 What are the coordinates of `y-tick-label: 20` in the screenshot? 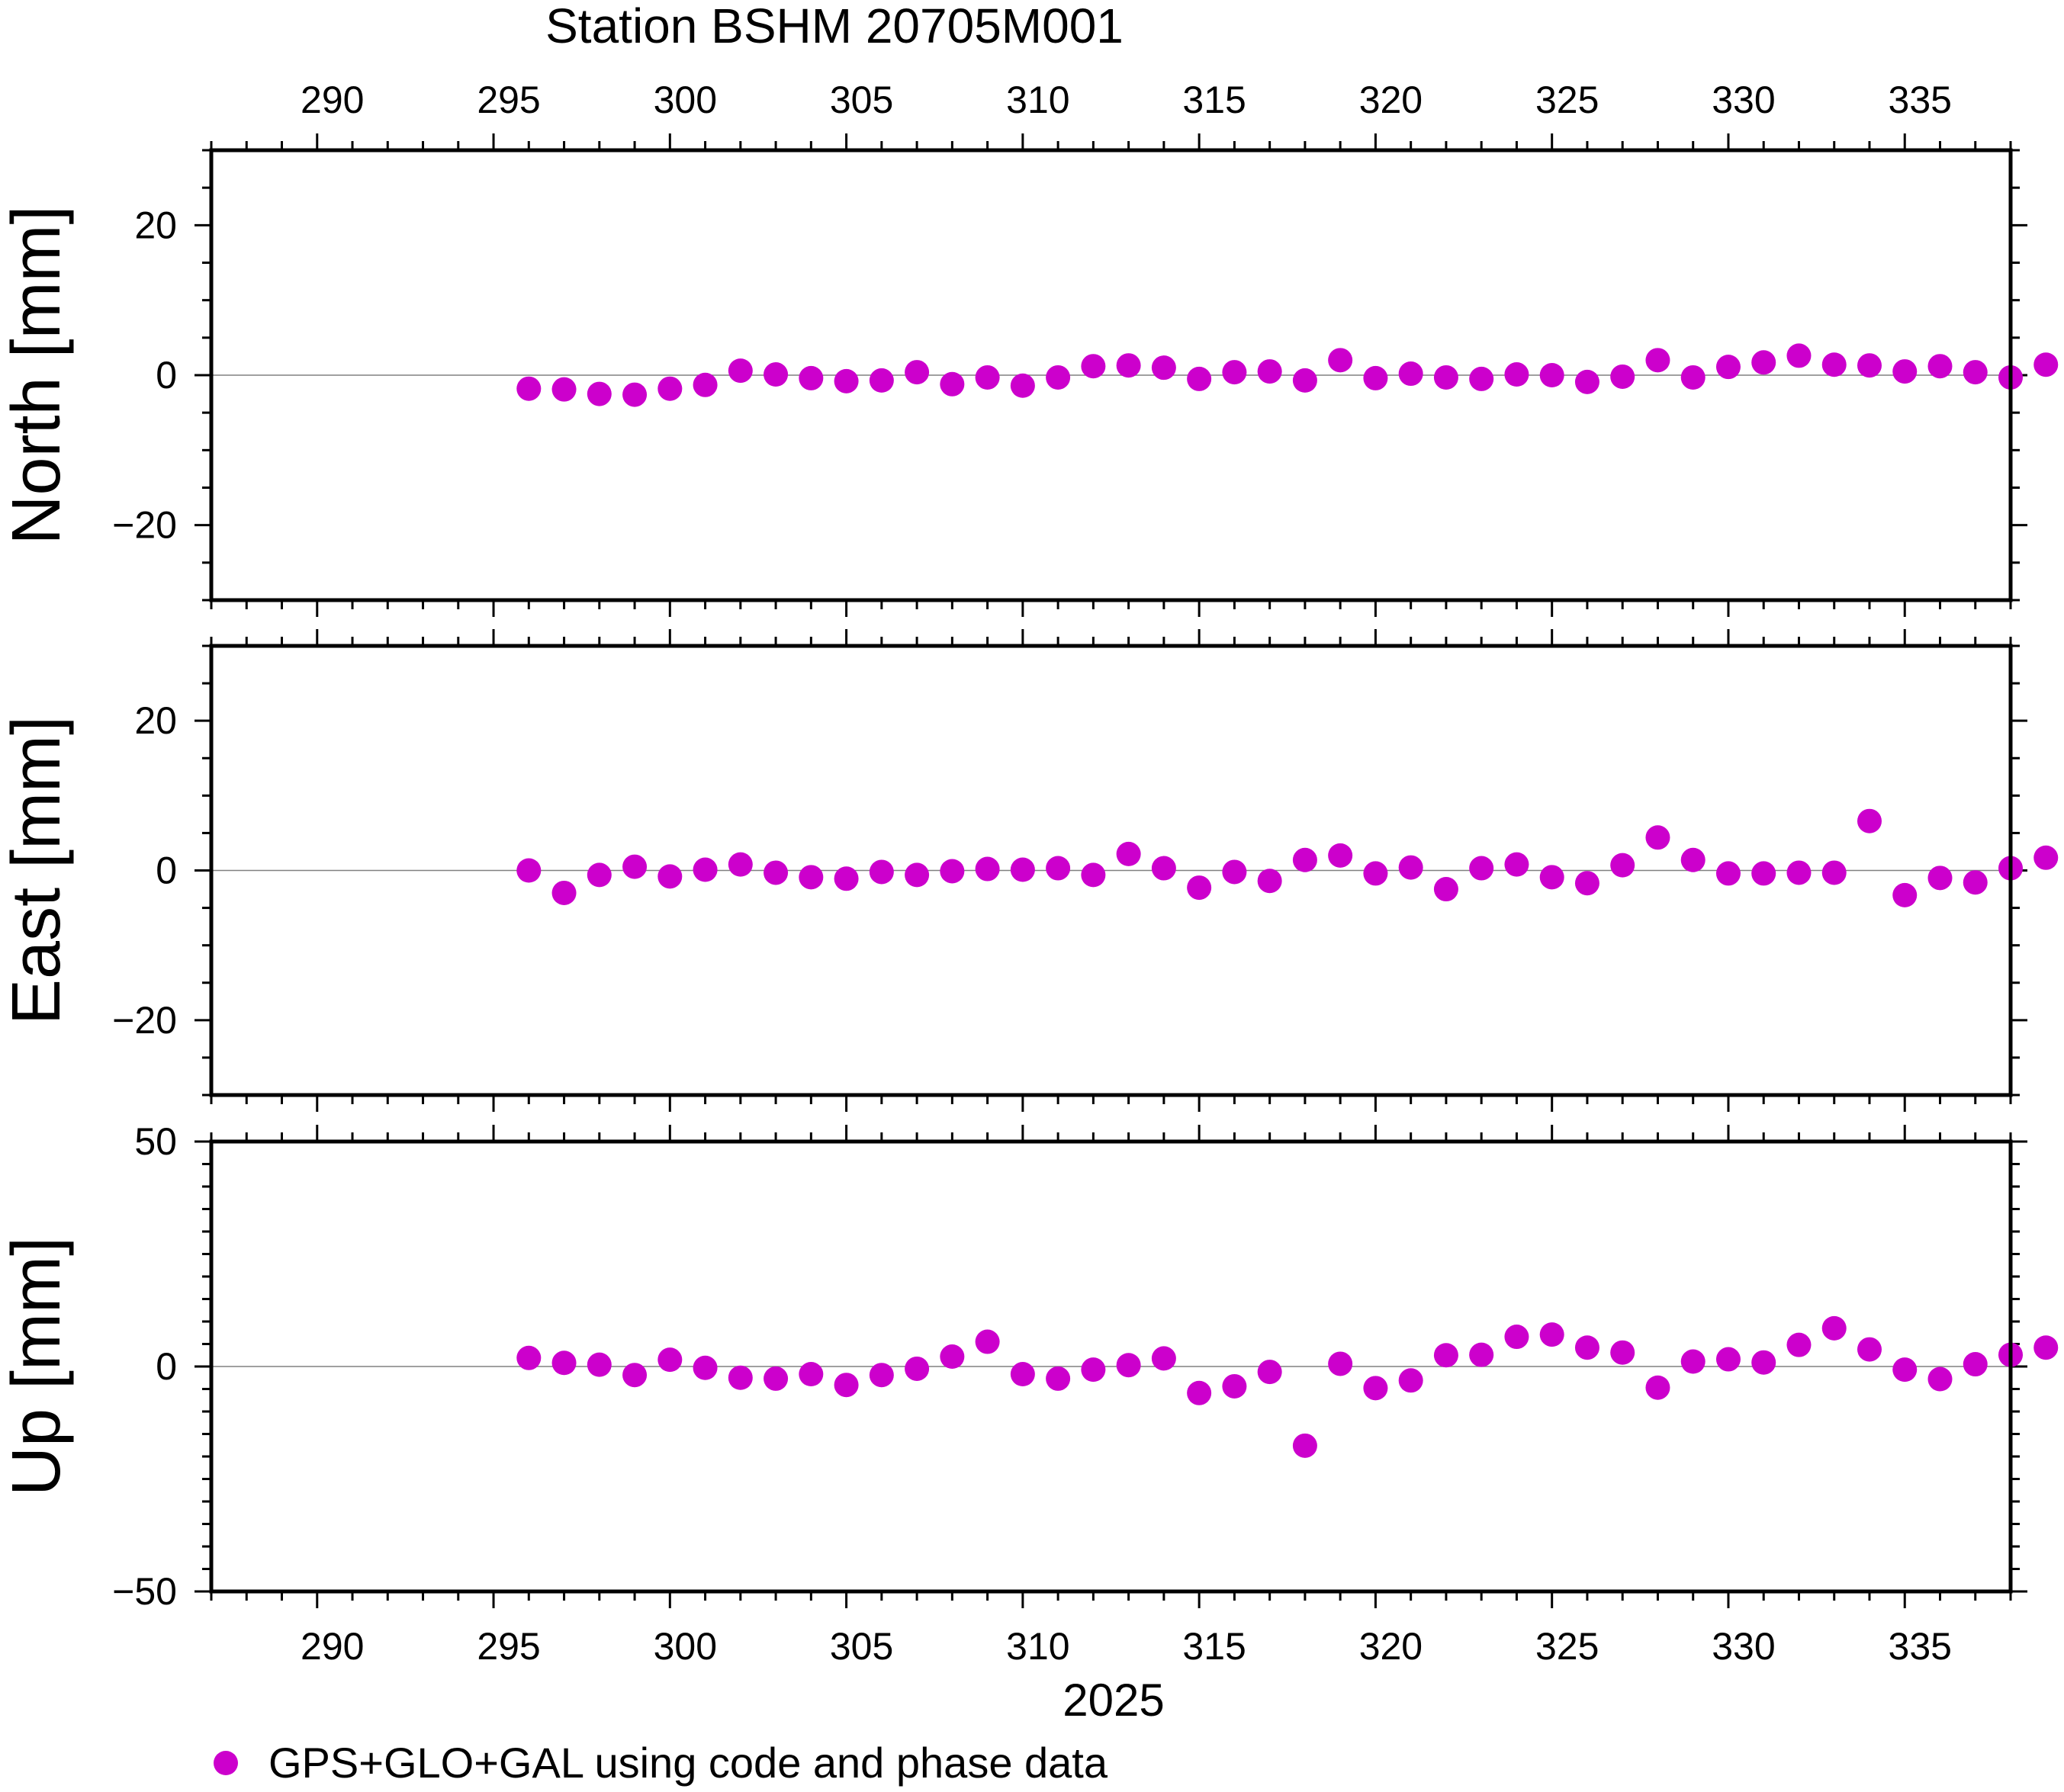 It's located at (155, 721).